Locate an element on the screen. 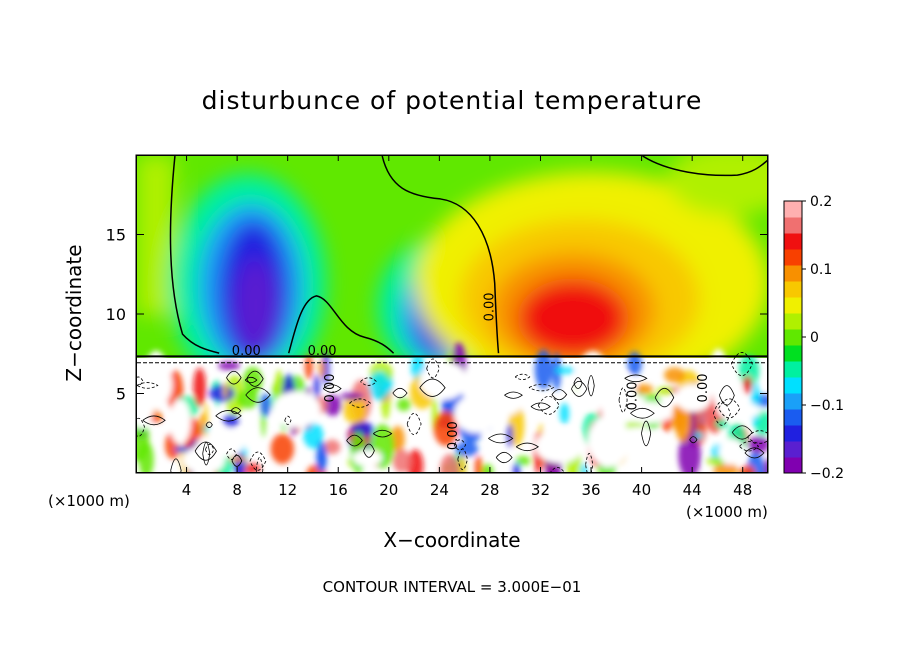 Image resolution: width=904 pixels, height=654 pixels. y-tick-label: 15 is located at coordinates (116, 235).